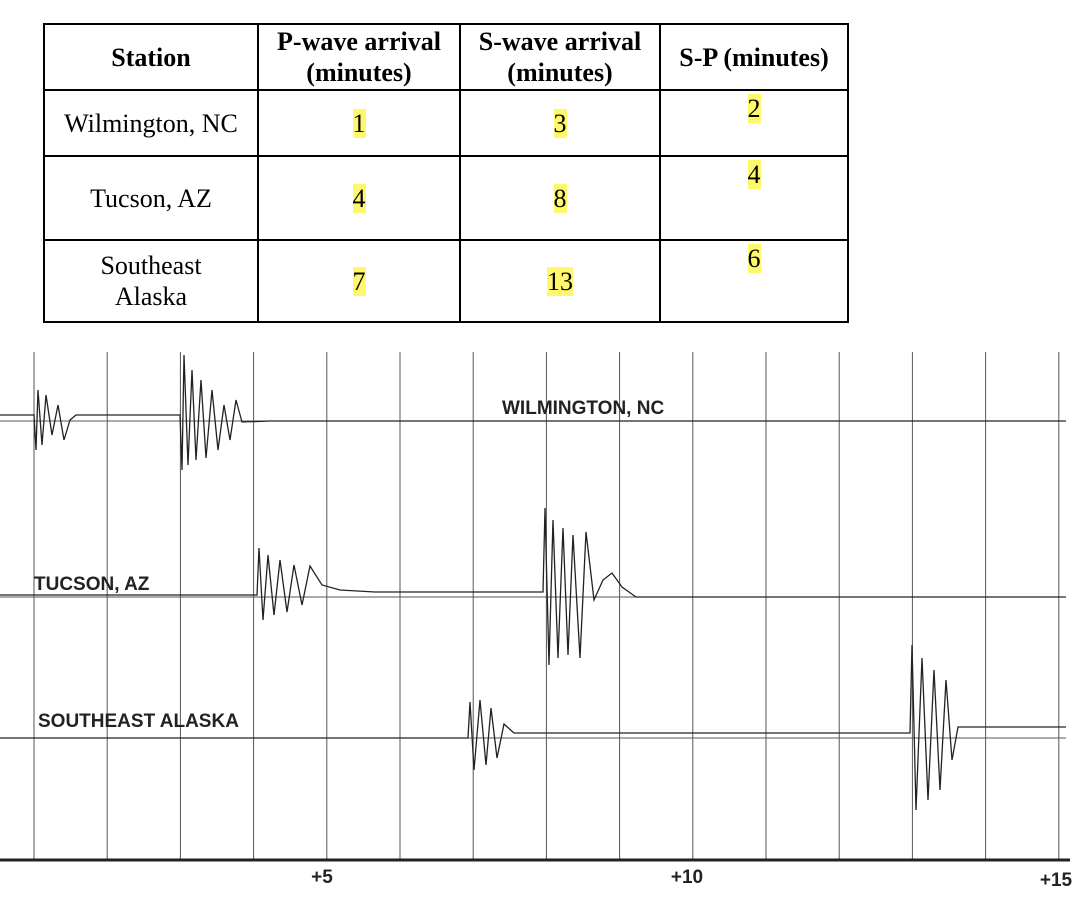 This screenshot has height=900, width=1084. Describe the element at coordinates (1056, 880) in the screenshot. I see `axis-label: +15` at that location.